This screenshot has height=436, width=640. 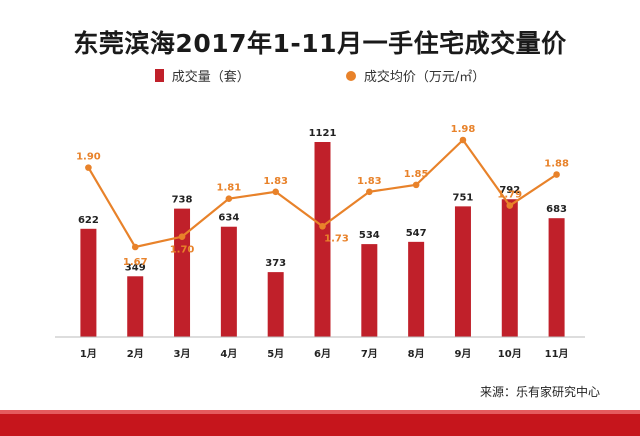 What do you see at coordinates (182, 354) in the screenshot?
I see `x-tick-label: 3月` at bounding box center [182, 354].